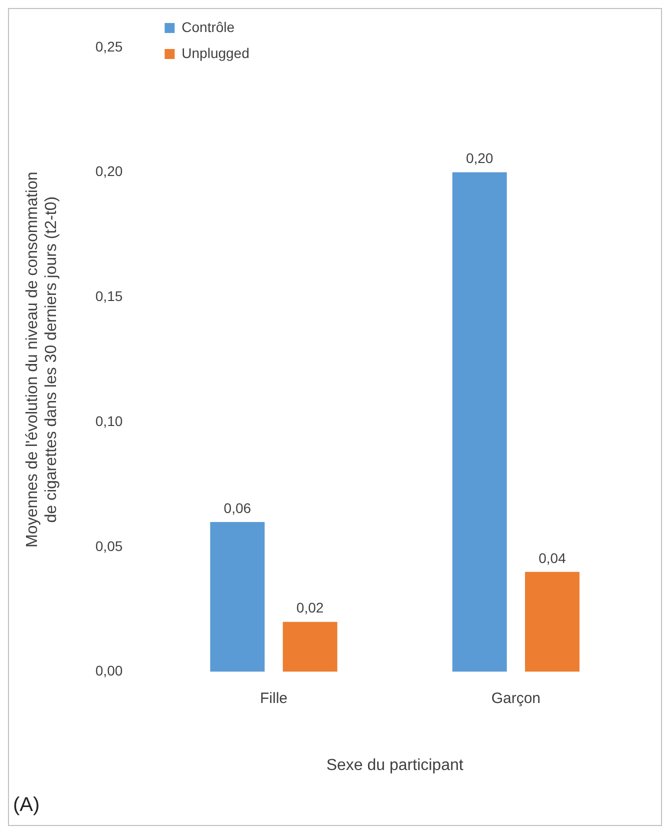 Image resolution: width=670 pixels, height=834 pixels. What do you see at coordinates (109, 420) in the screenshot?
I see `y-tick-label: 0,10` at bounding box center [109, 420].